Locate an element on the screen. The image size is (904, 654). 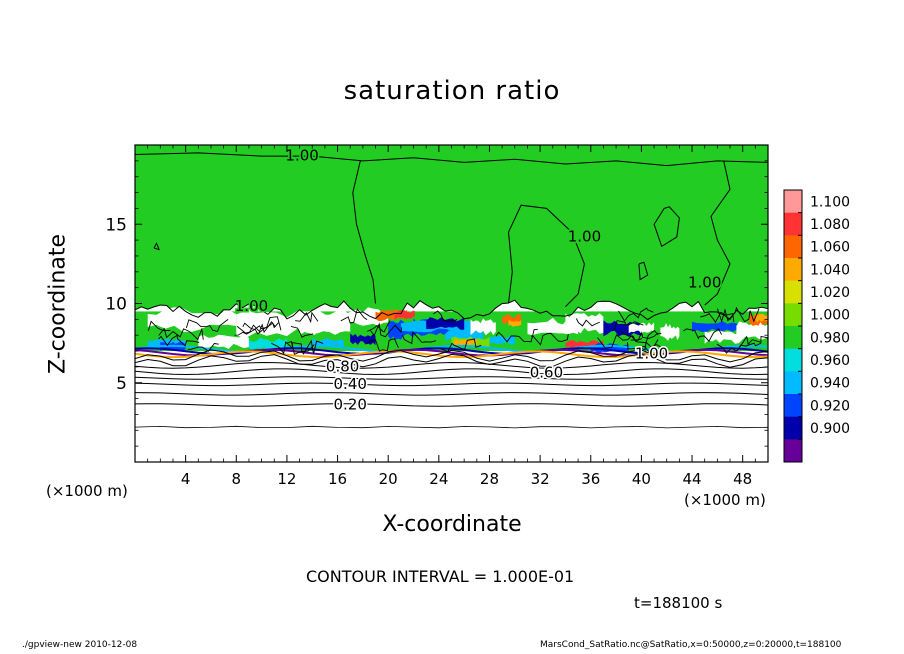
x-tick-label: 48 is located at coordinates (742, 479).